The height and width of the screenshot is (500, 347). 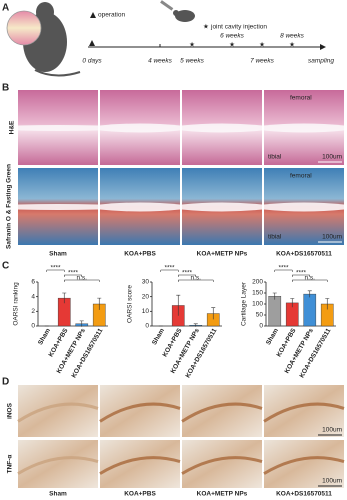 What do you see at coordinates (12, 127) in the screenshot?
I see `row-label: H&E` at bounding box center [12, 127].